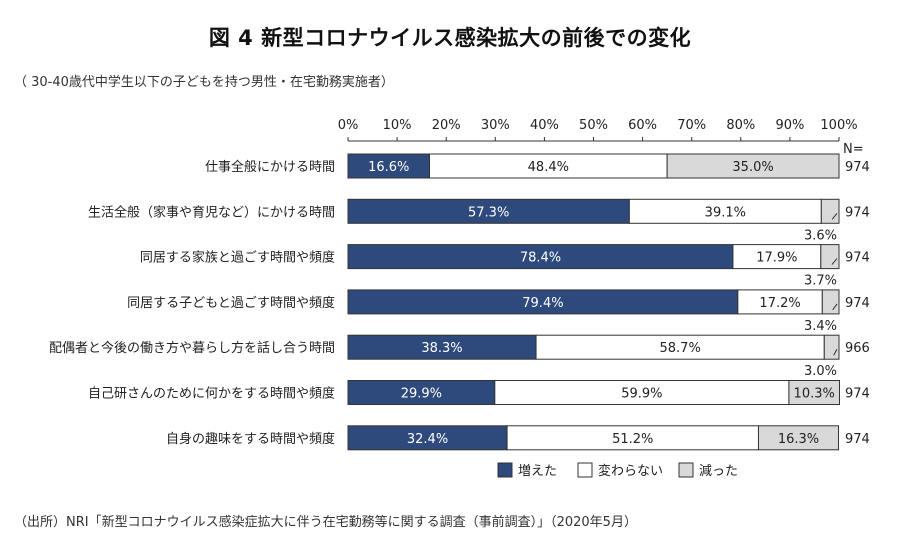 This screenshot has width=900, height=550. I want to click on x-tick-label: 70%, so click(691, 125).